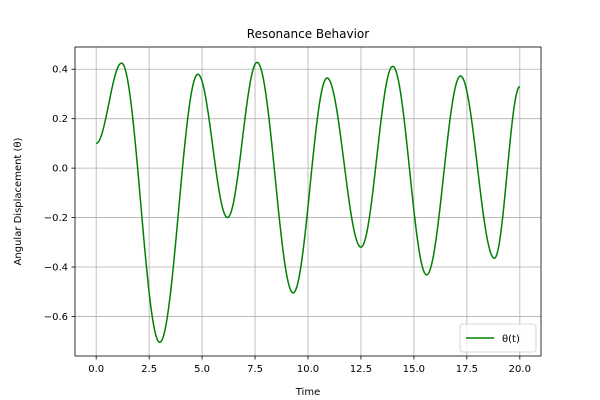  I want to click on x-tick-label: 17.5, so click(467, 369).